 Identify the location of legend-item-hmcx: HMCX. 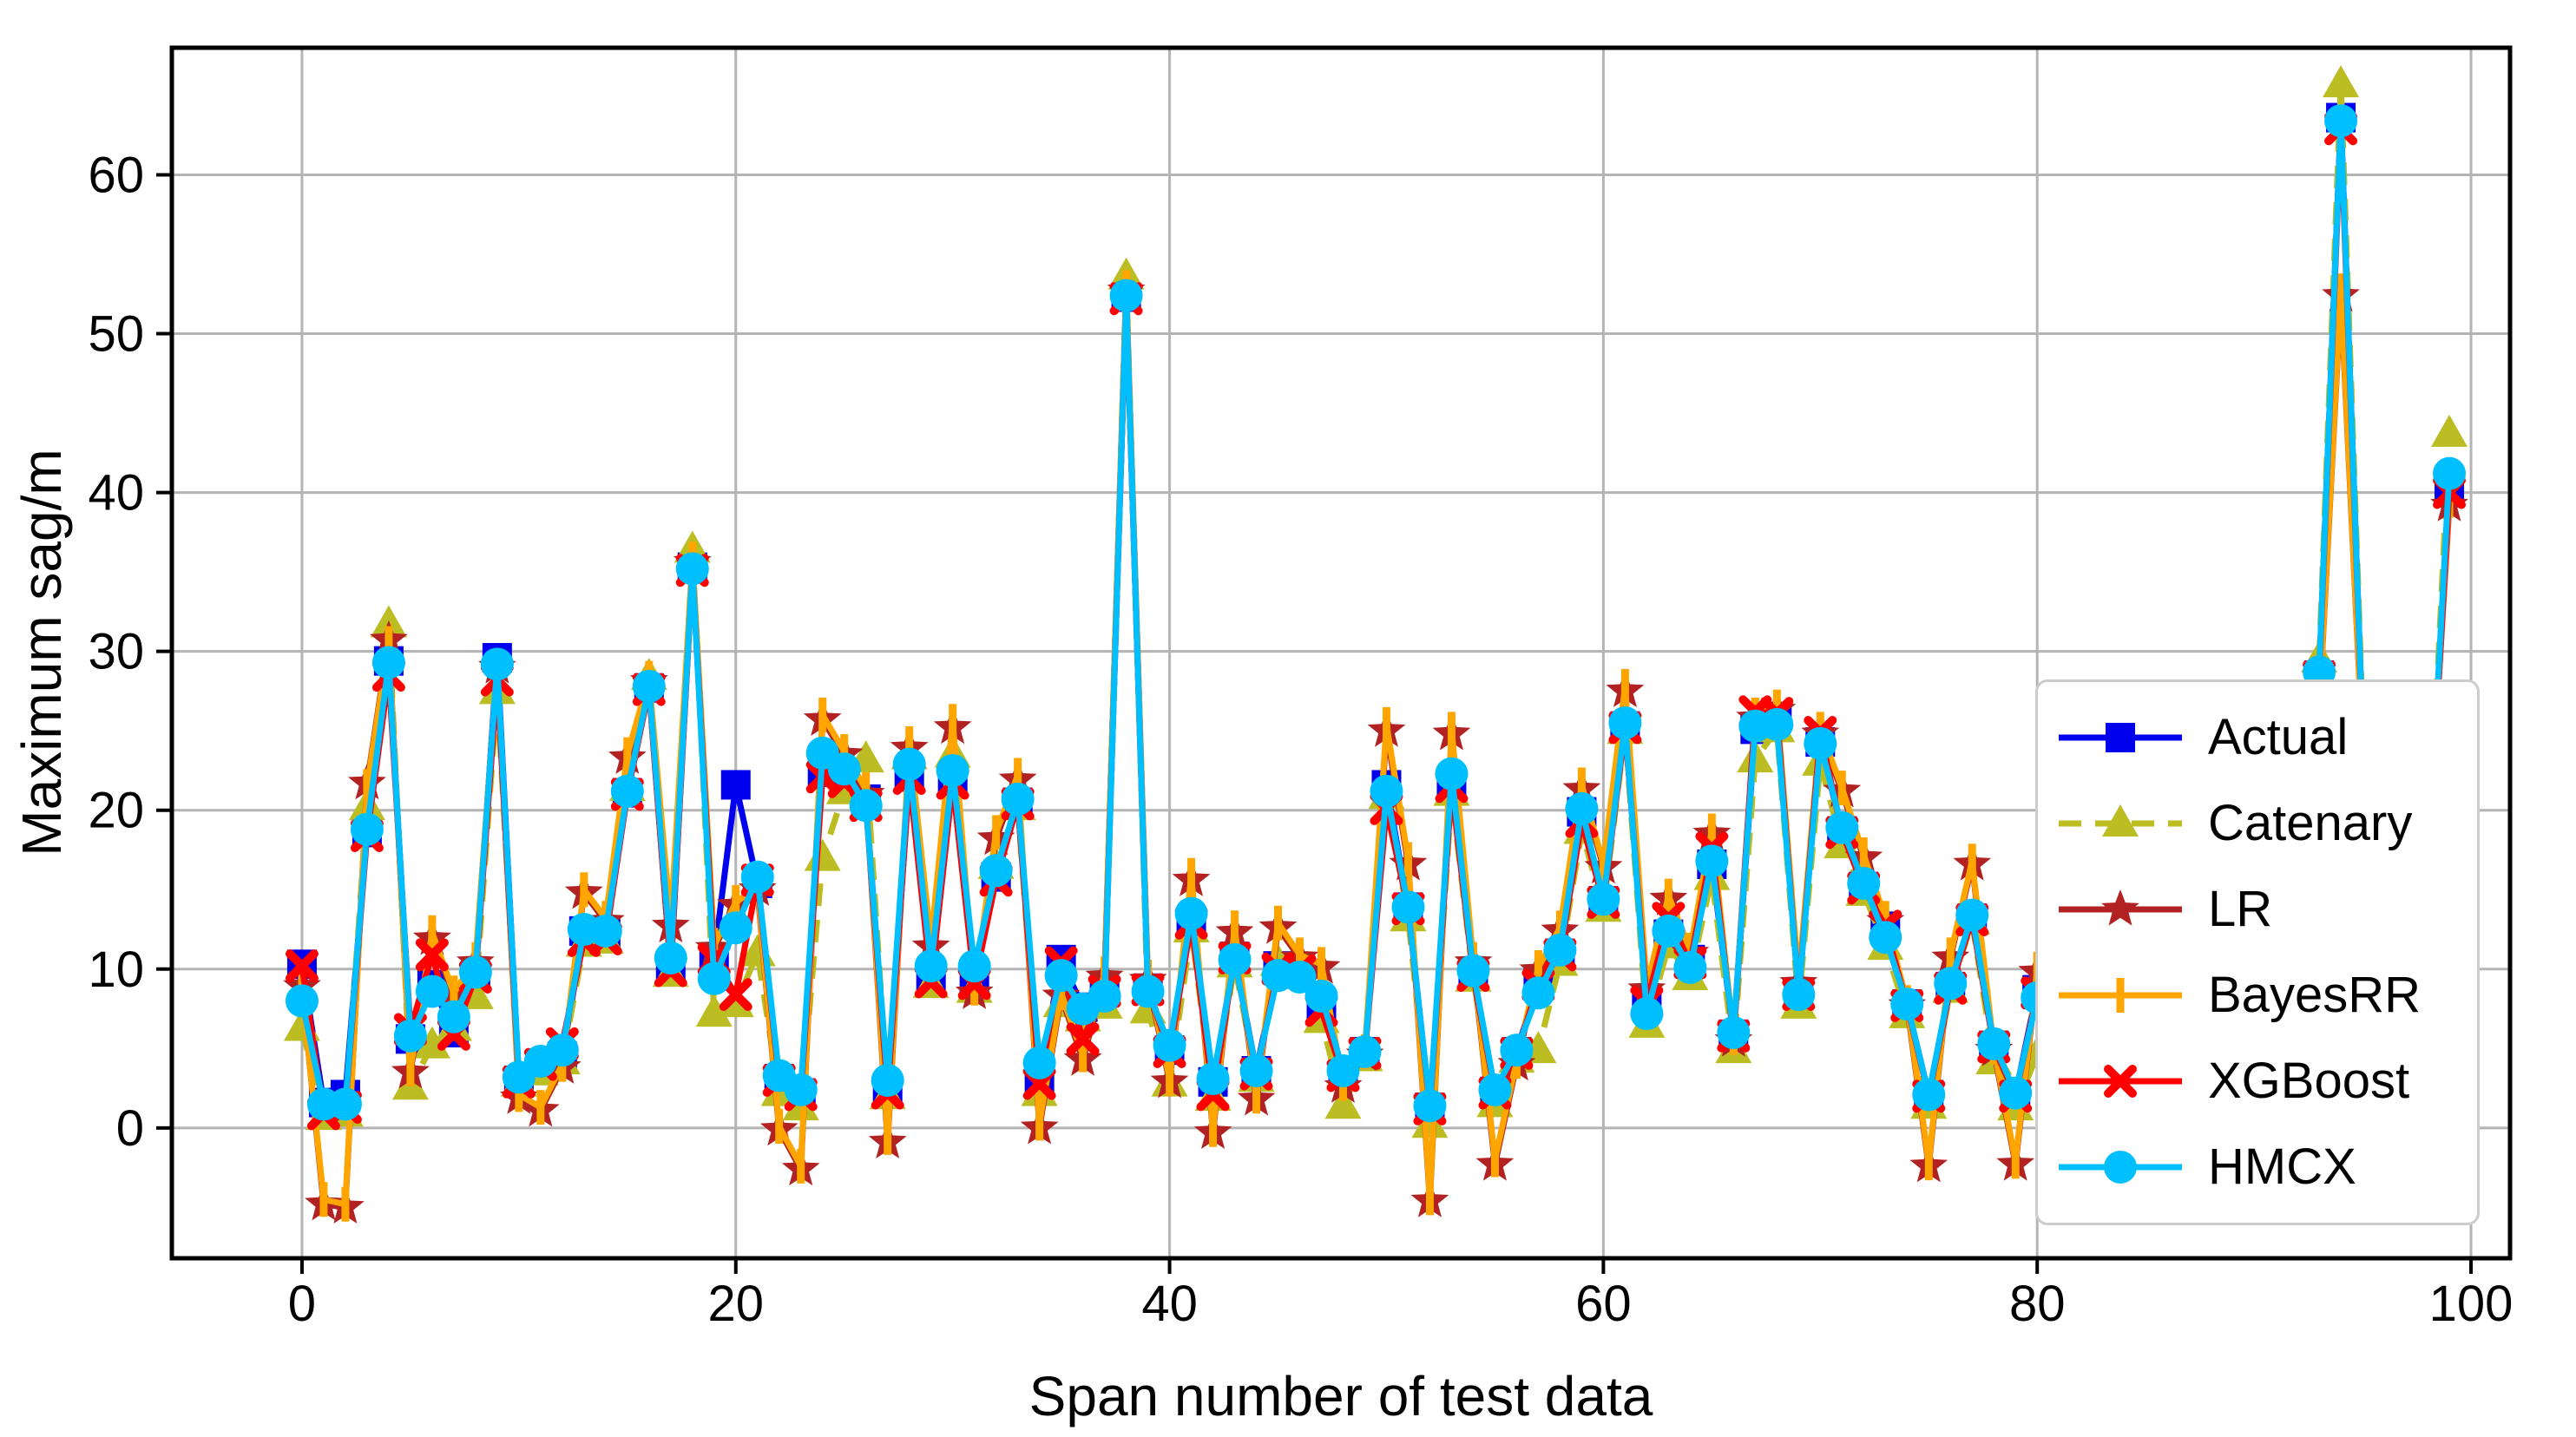
(2257, 1167).